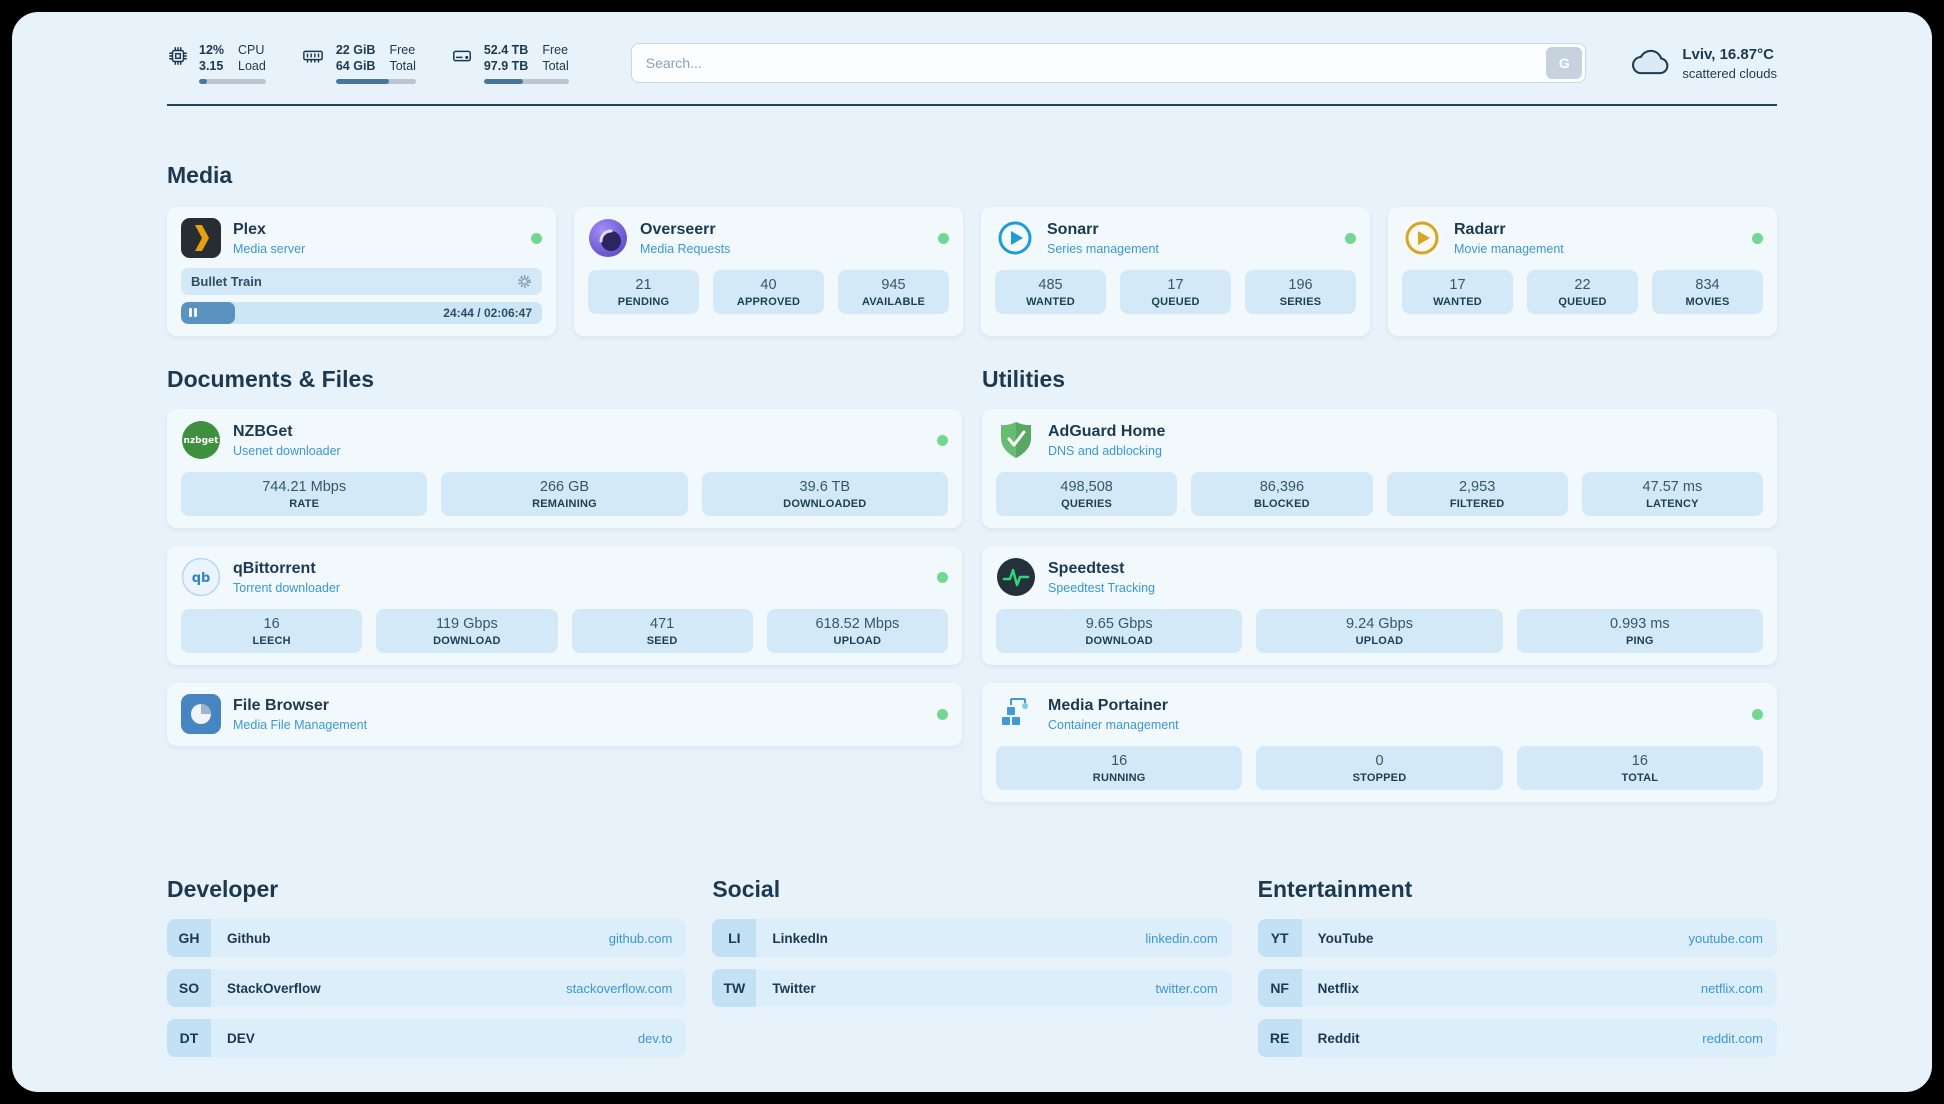  What do you see at coordinates (361, 271) in the screenshot?
I see `app-card-plex: Plex Media server Bullet Train` at bounding box center [361, 271].